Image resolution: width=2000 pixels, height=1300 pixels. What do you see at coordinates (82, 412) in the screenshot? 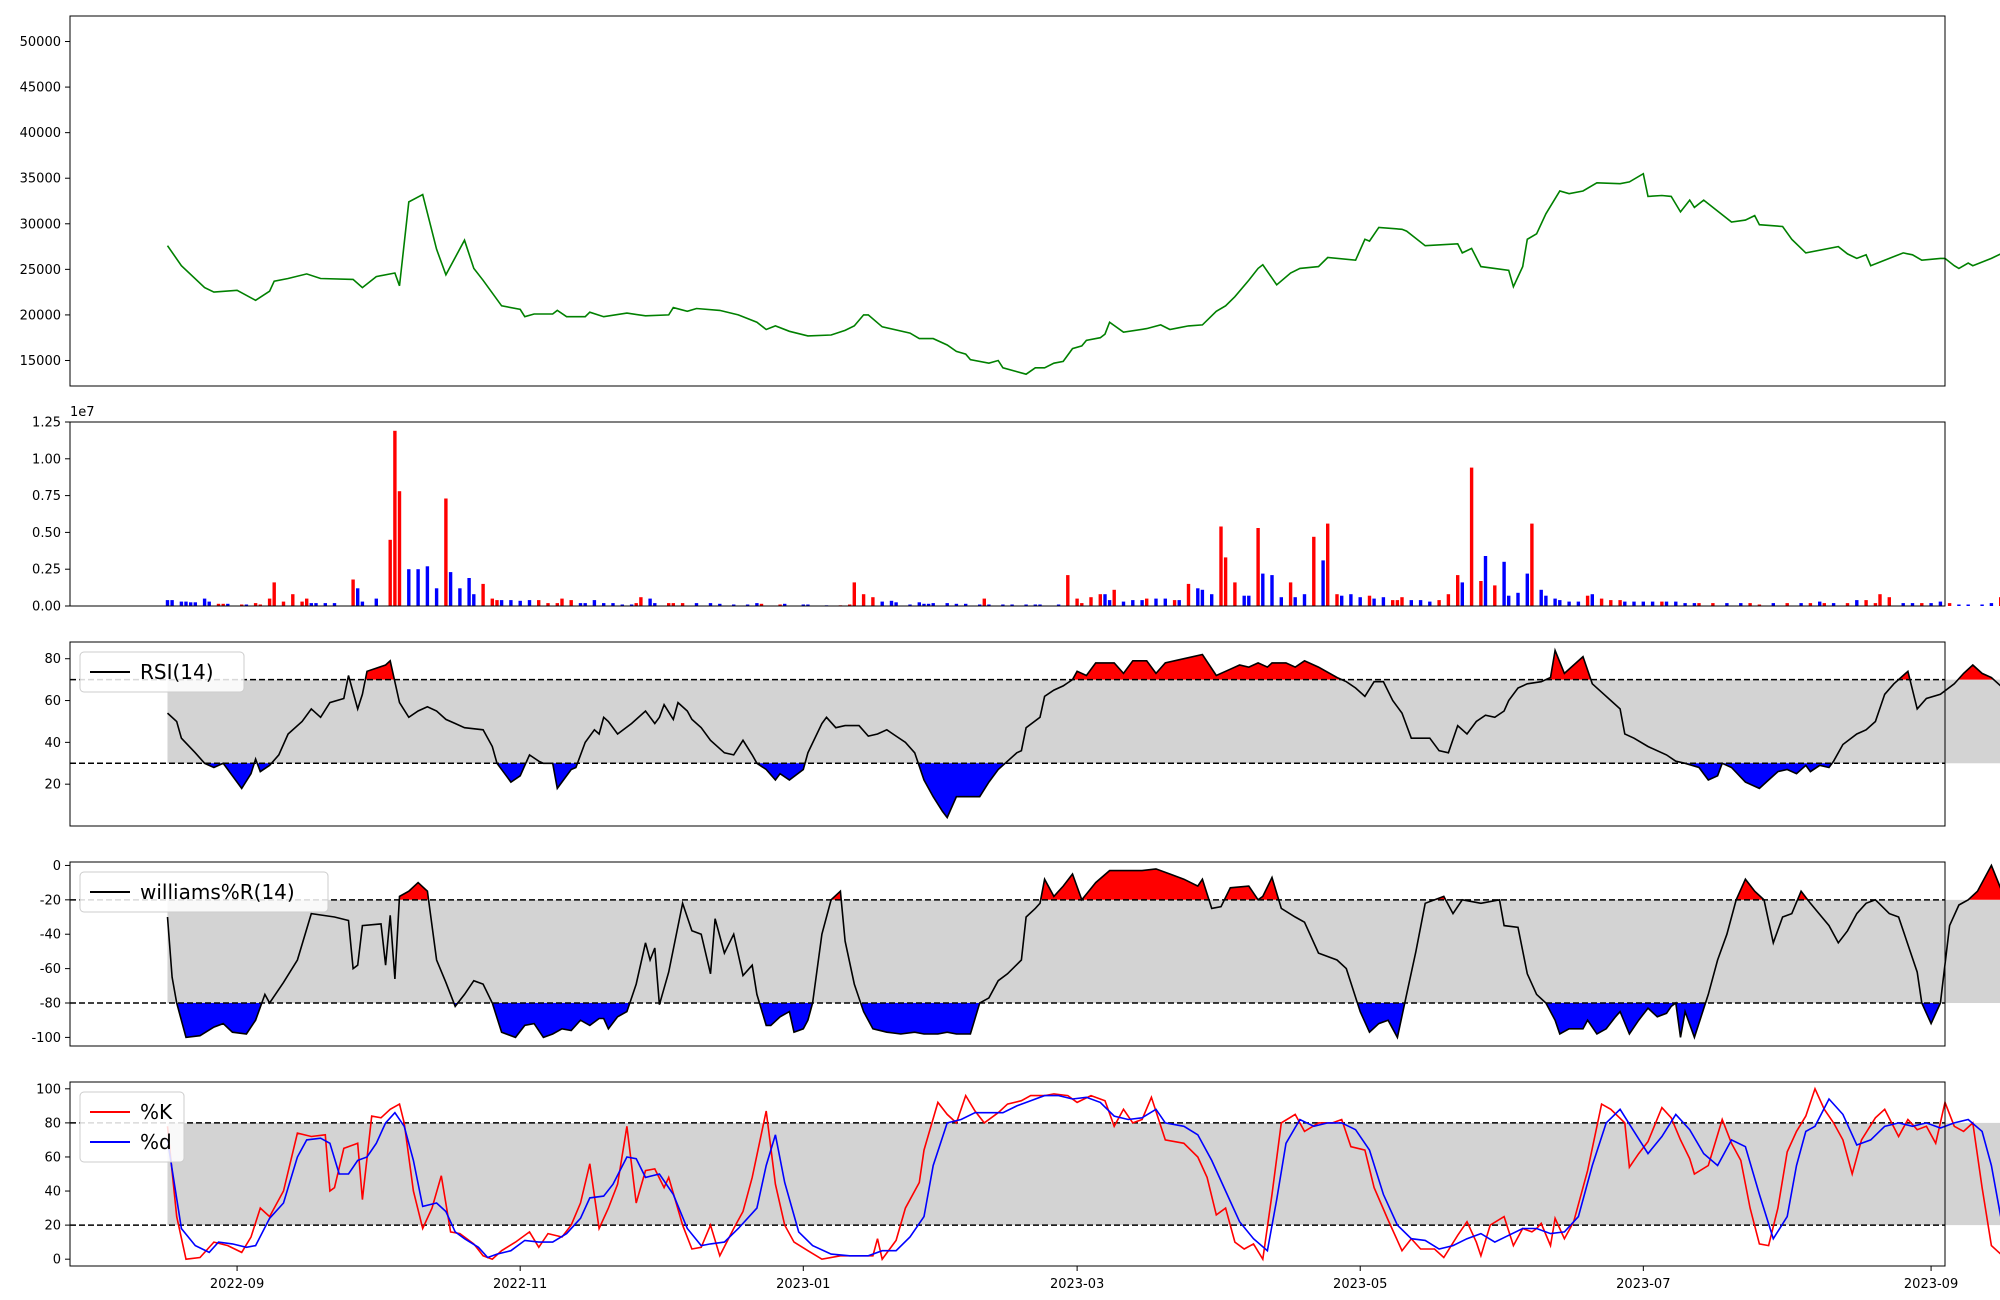
I see `offset-text: 1e7` at bounding box center [82, 412].